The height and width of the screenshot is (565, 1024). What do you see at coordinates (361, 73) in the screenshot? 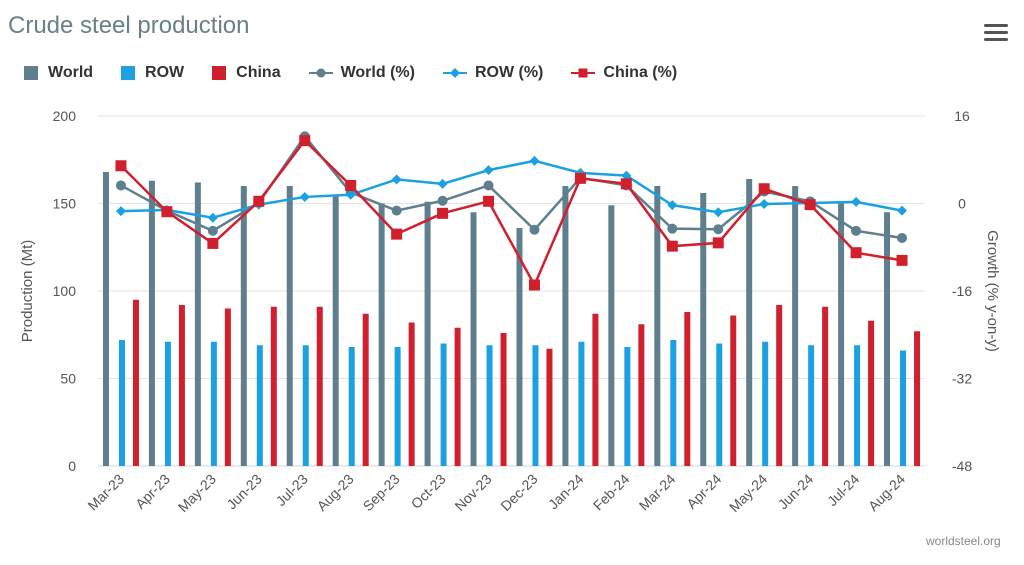
I see `legend-item-world: World (%)` at bounding box center [361, 73].